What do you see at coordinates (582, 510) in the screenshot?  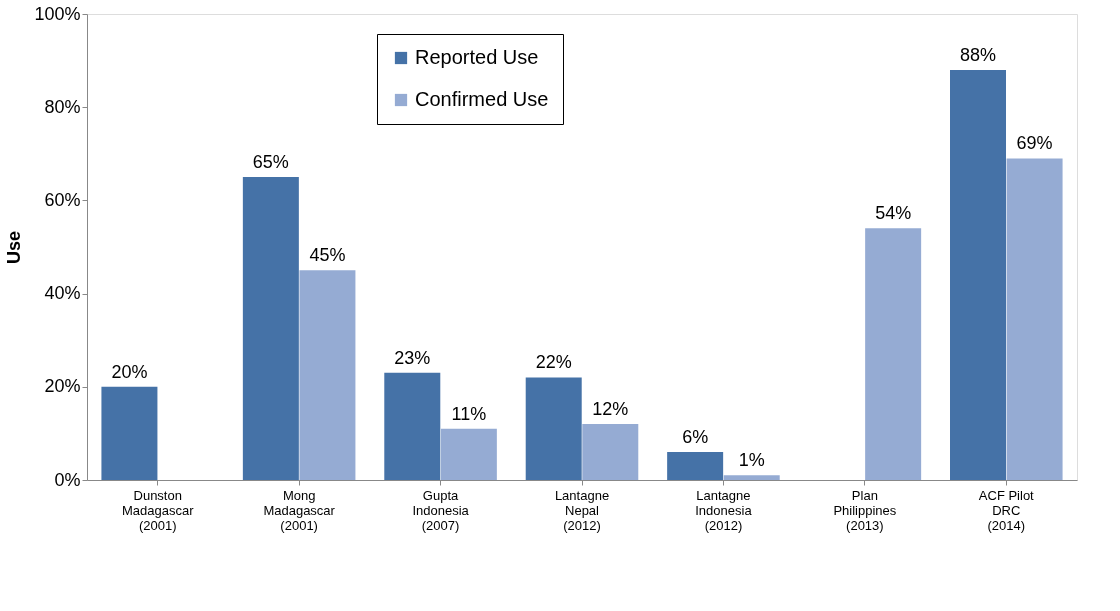 I see `x-tick-label: Lantagne Nepal (2012)` at bounding box center [582, 510].